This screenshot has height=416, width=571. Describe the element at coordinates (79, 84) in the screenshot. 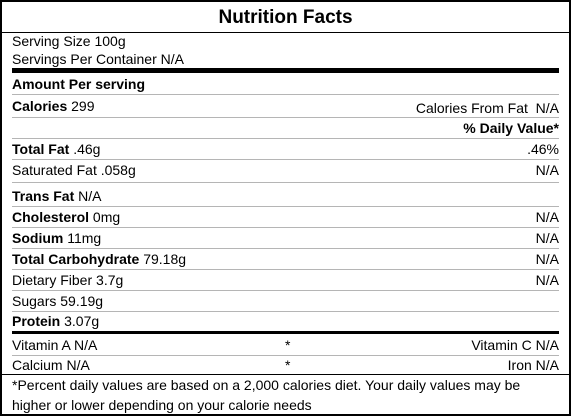

I see `amount-per-serving: Amount Per serving` at that location.